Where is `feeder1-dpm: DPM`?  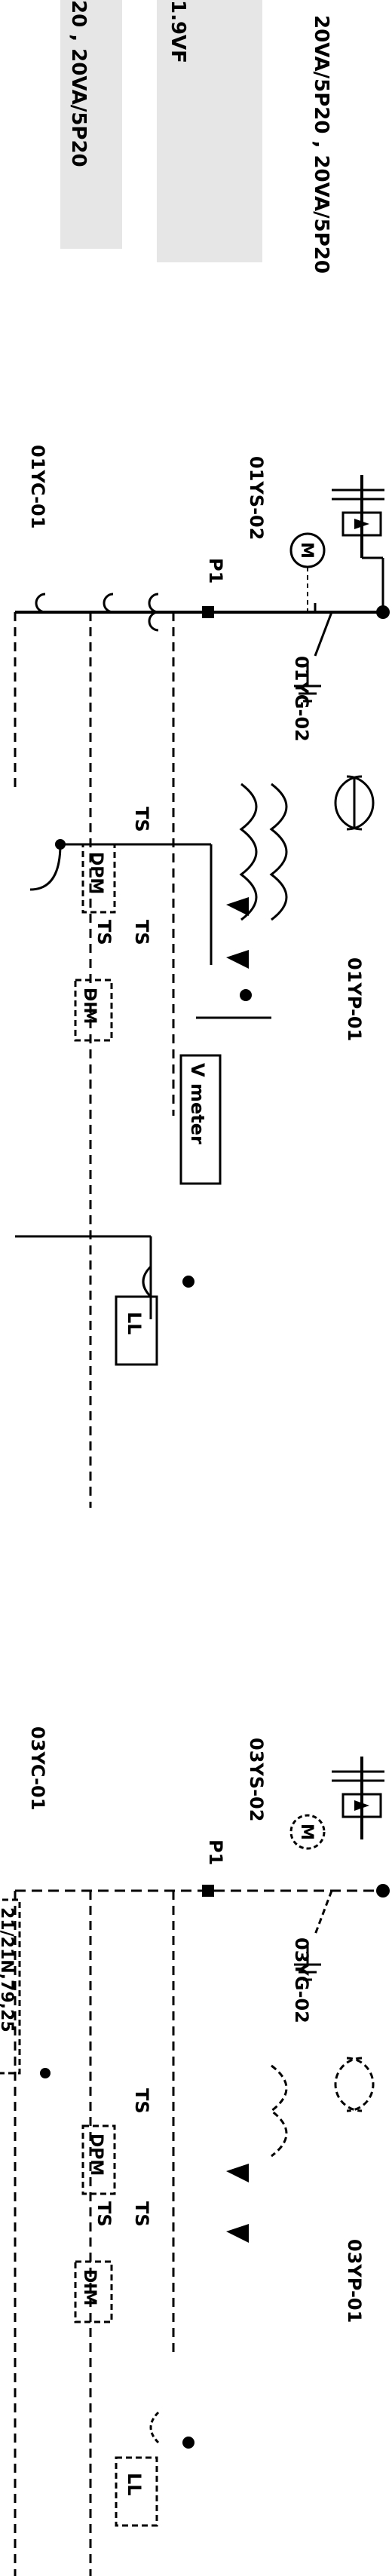
feeder1-dpm: DPM is located at coordinates (96, 873).